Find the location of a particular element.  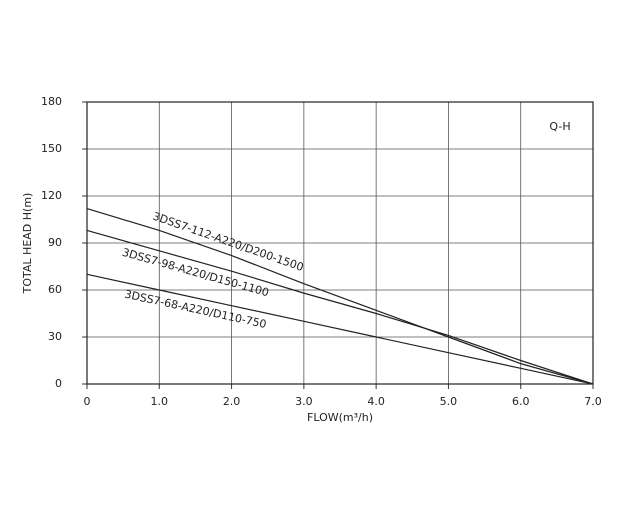

y-tick-label: 150 is located at coordinates (51, 148).